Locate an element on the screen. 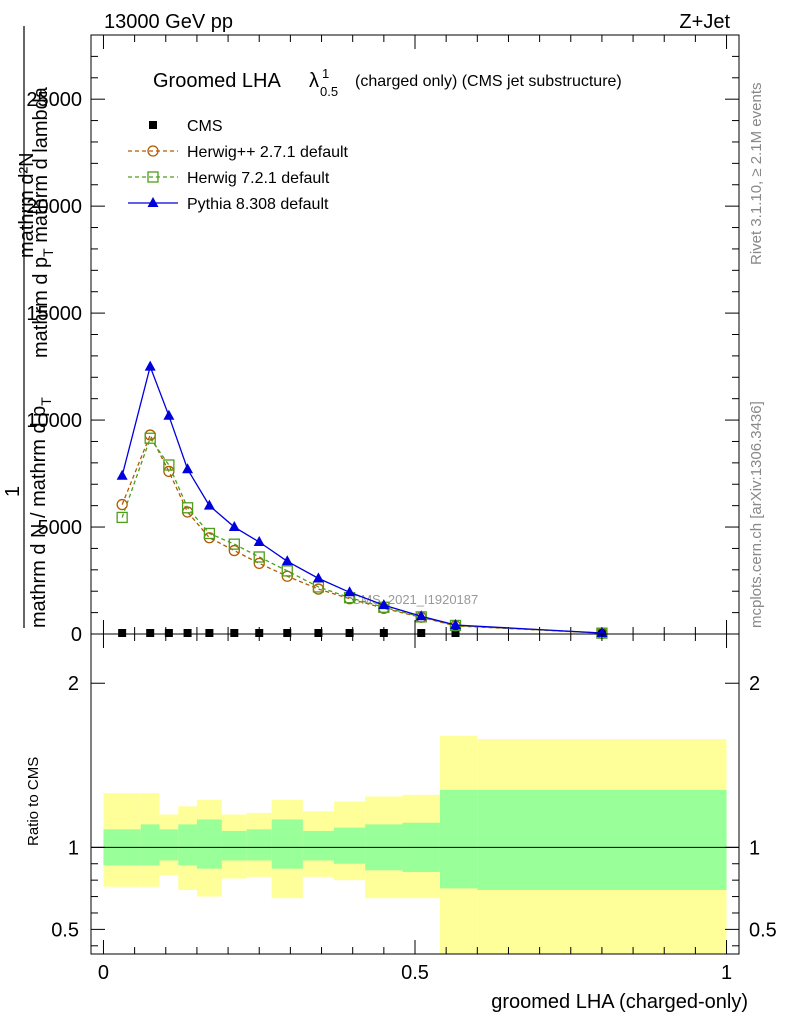 The image size is (786, 1024). title-sup: 1 is located at coordinates (325, 73).